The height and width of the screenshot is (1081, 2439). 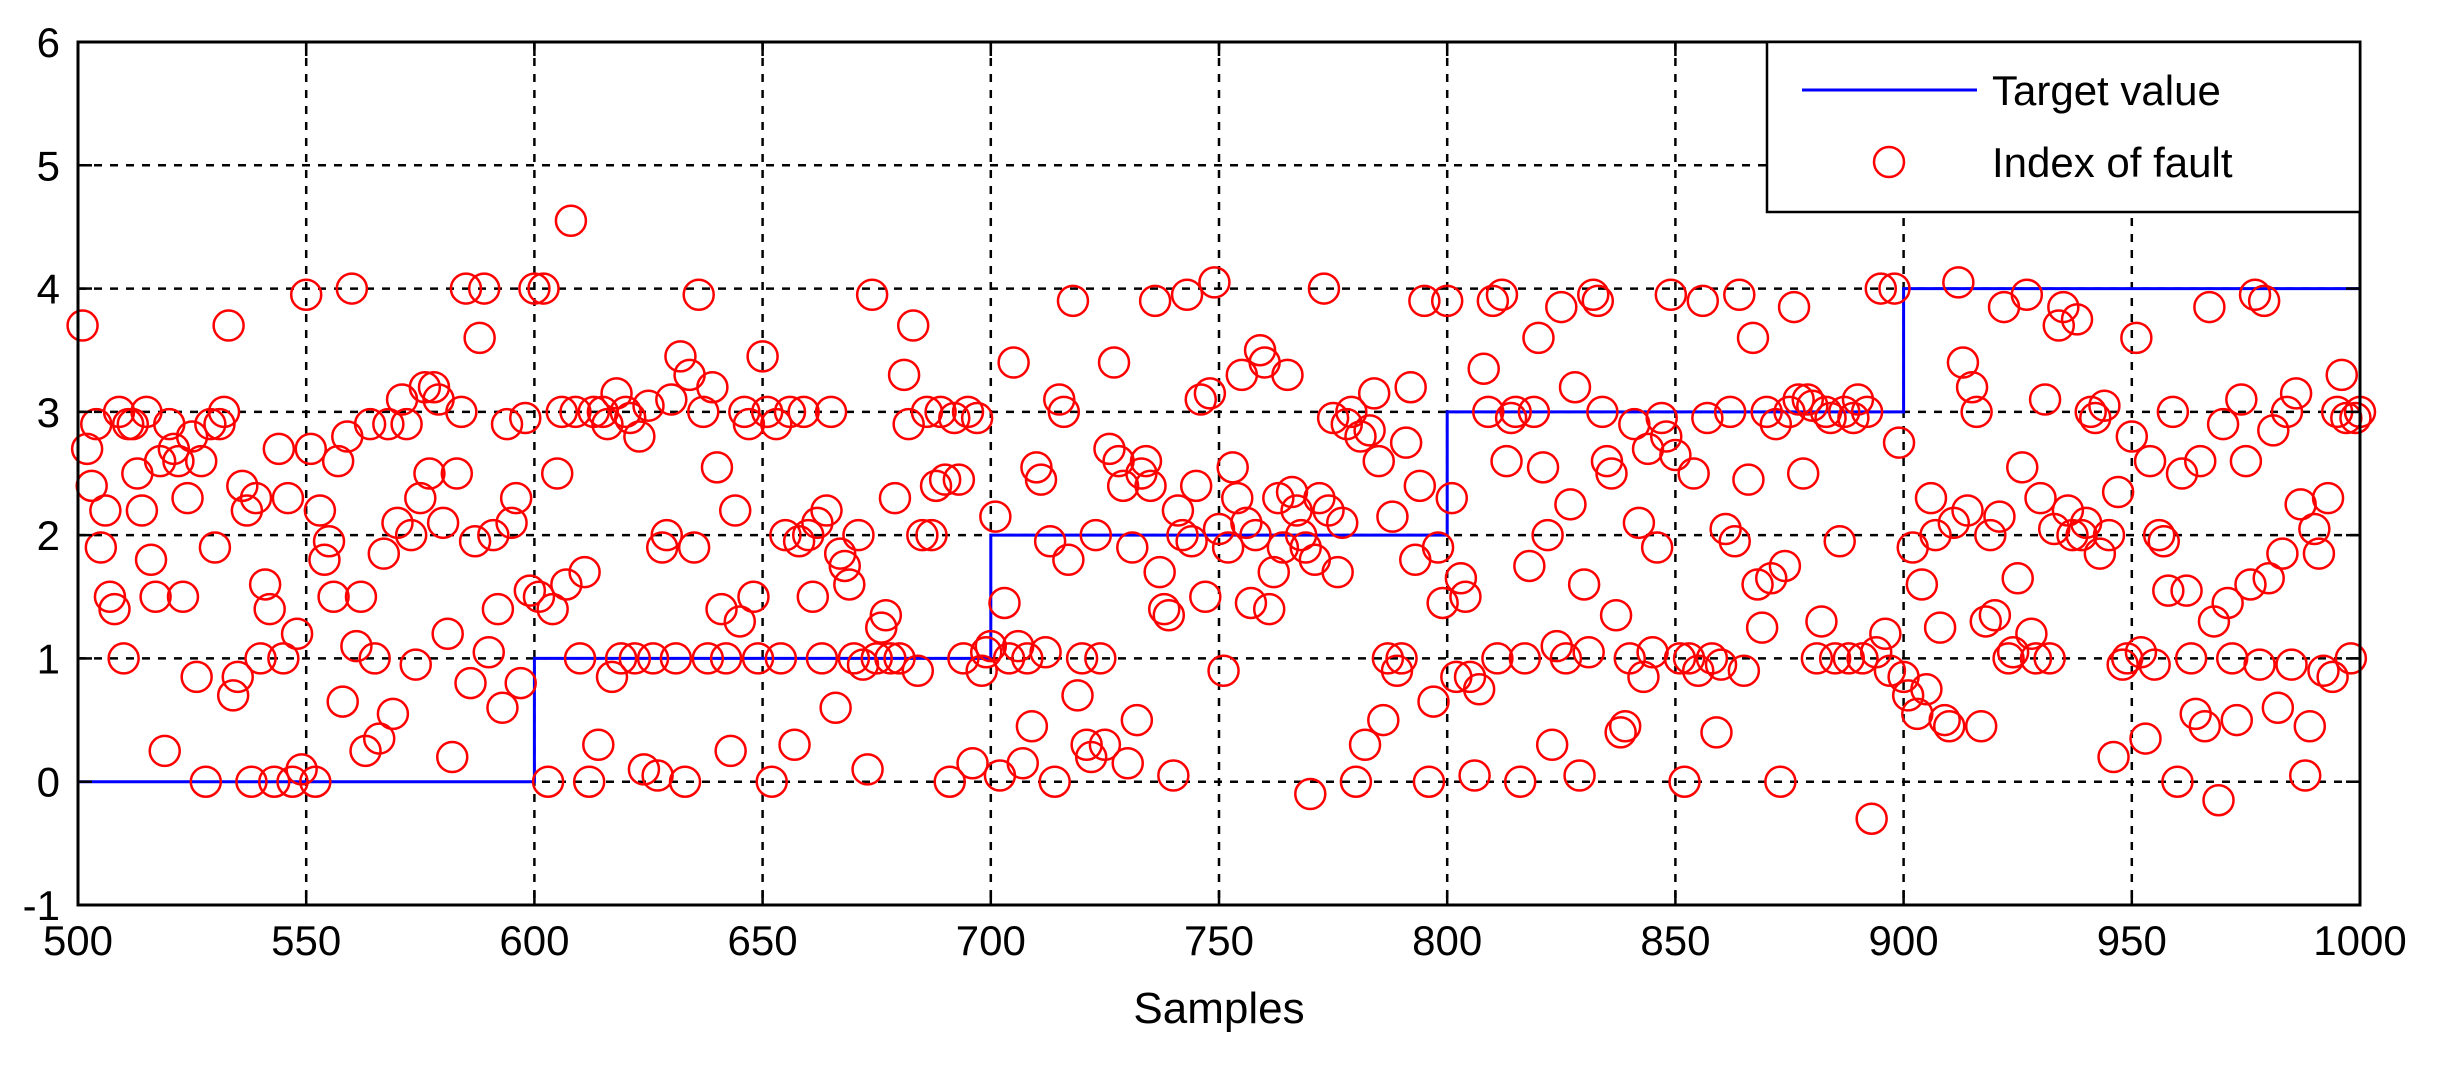 What do you see at coordinates (534, 940) in the screenshot?
I see `x-tick-label: 600` at bounding box center [534, 940].